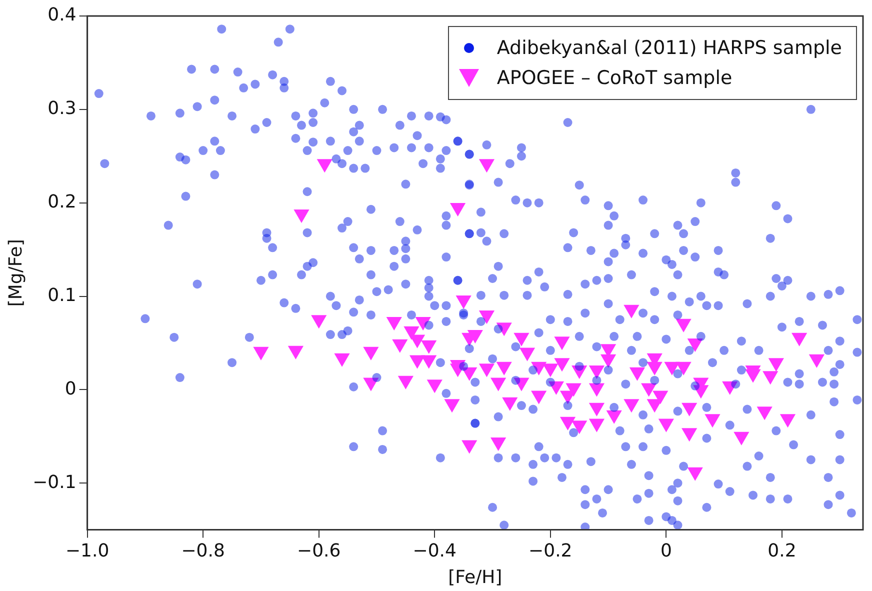 Image resolution: width=872 pixels, height=591 pixels. What do you see at coordinates (319, 551) in the screenshot?
I see `x-tick-label: −0.6` at bounding box center [319, 551].